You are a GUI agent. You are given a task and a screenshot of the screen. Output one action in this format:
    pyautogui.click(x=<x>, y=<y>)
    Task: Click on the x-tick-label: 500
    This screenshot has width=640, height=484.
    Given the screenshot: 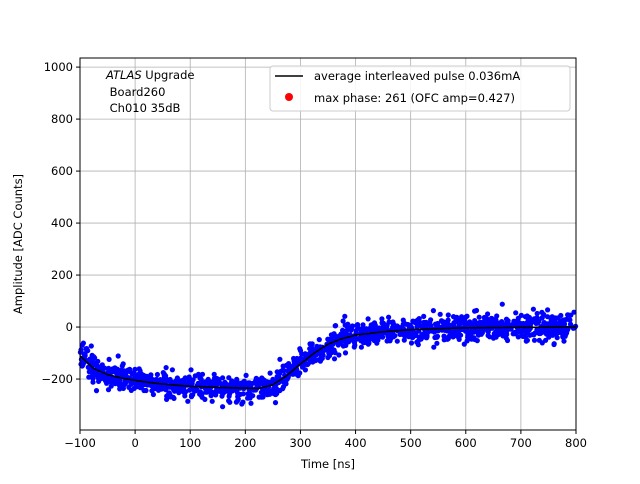 What is the action you would take?
    pyautogui.click(x=411, y=443)
    